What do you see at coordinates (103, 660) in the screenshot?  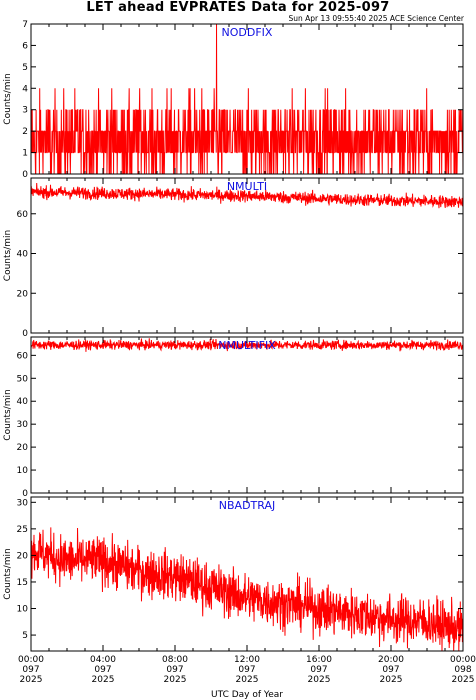 I see `x-tick-label-time: 04:00` at bounding box center [103, 660].